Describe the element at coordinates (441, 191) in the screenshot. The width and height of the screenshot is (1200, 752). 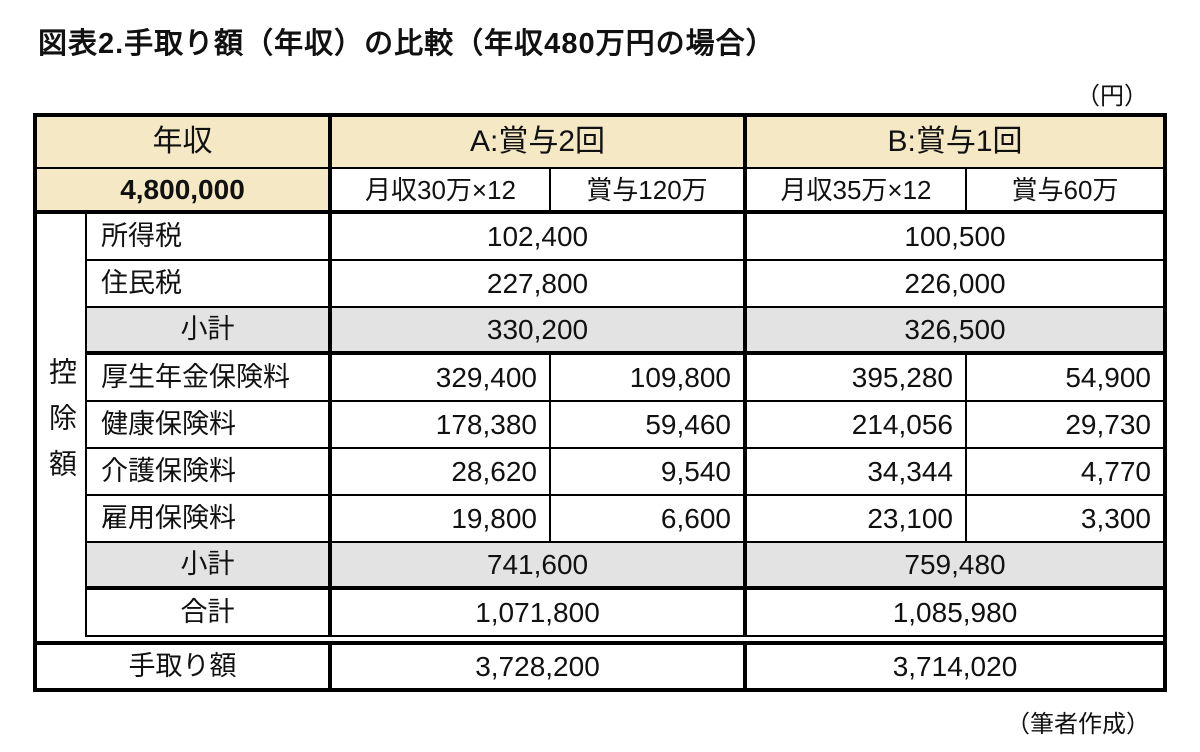
I see `header-a-monthly: 月収30万×12` at that location.